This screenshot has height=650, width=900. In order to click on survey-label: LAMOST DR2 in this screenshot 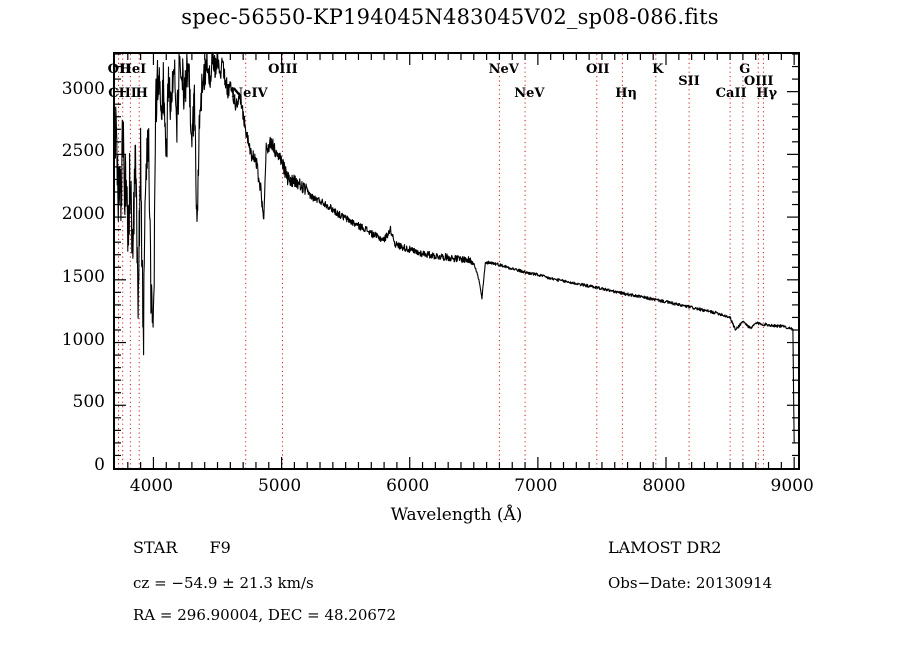, I will do `click(665, 547)`.